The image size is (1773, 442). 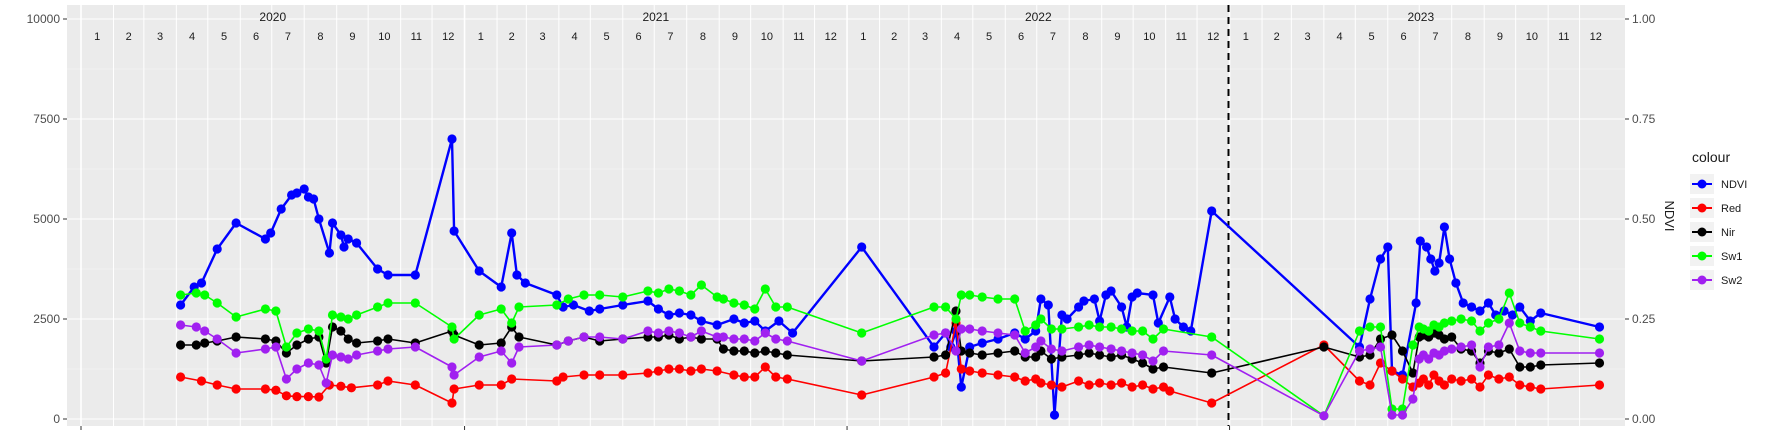 I want to click on legend-label: Sw1, so click(x=1731, y=257).